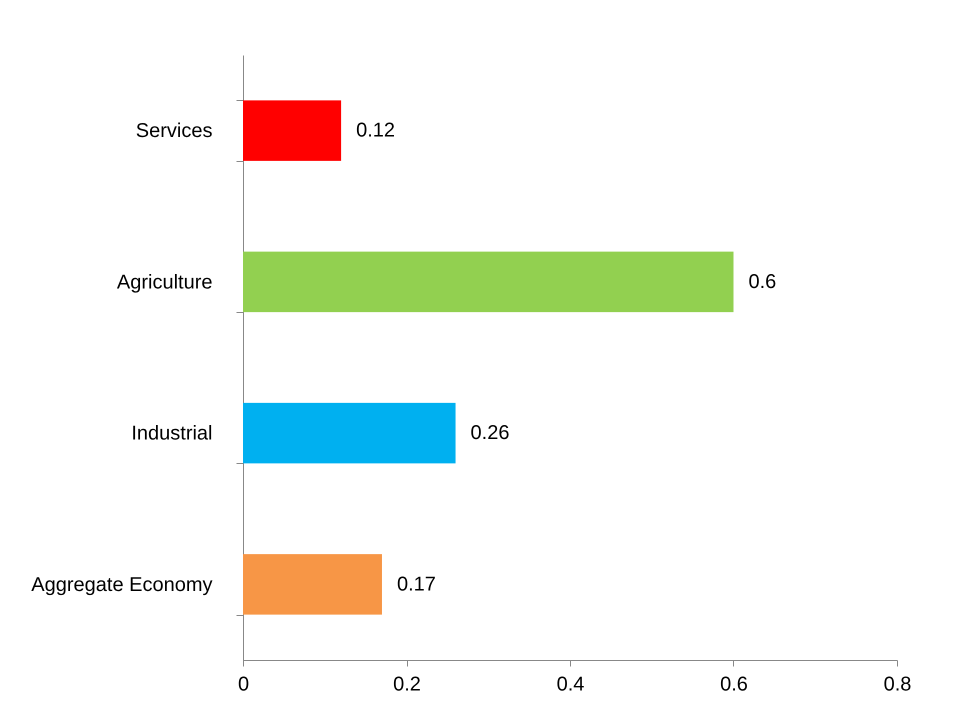 The image size is (957, 708). What do you see at coordinates (121, 585) in the screenshot?
I see `y-tick-label: Aggregate Economy` at bounding box center [121, 585].